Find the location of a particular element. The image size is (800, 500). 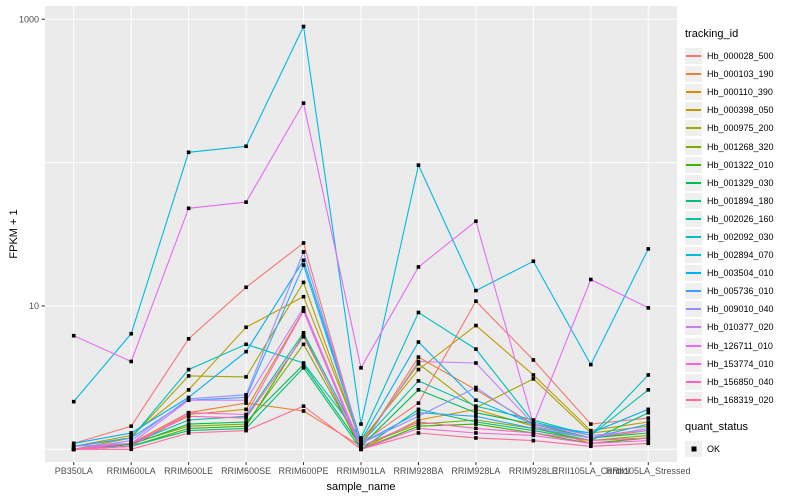

y-tick-label-10: 10 is located at coordinates (34, 306).